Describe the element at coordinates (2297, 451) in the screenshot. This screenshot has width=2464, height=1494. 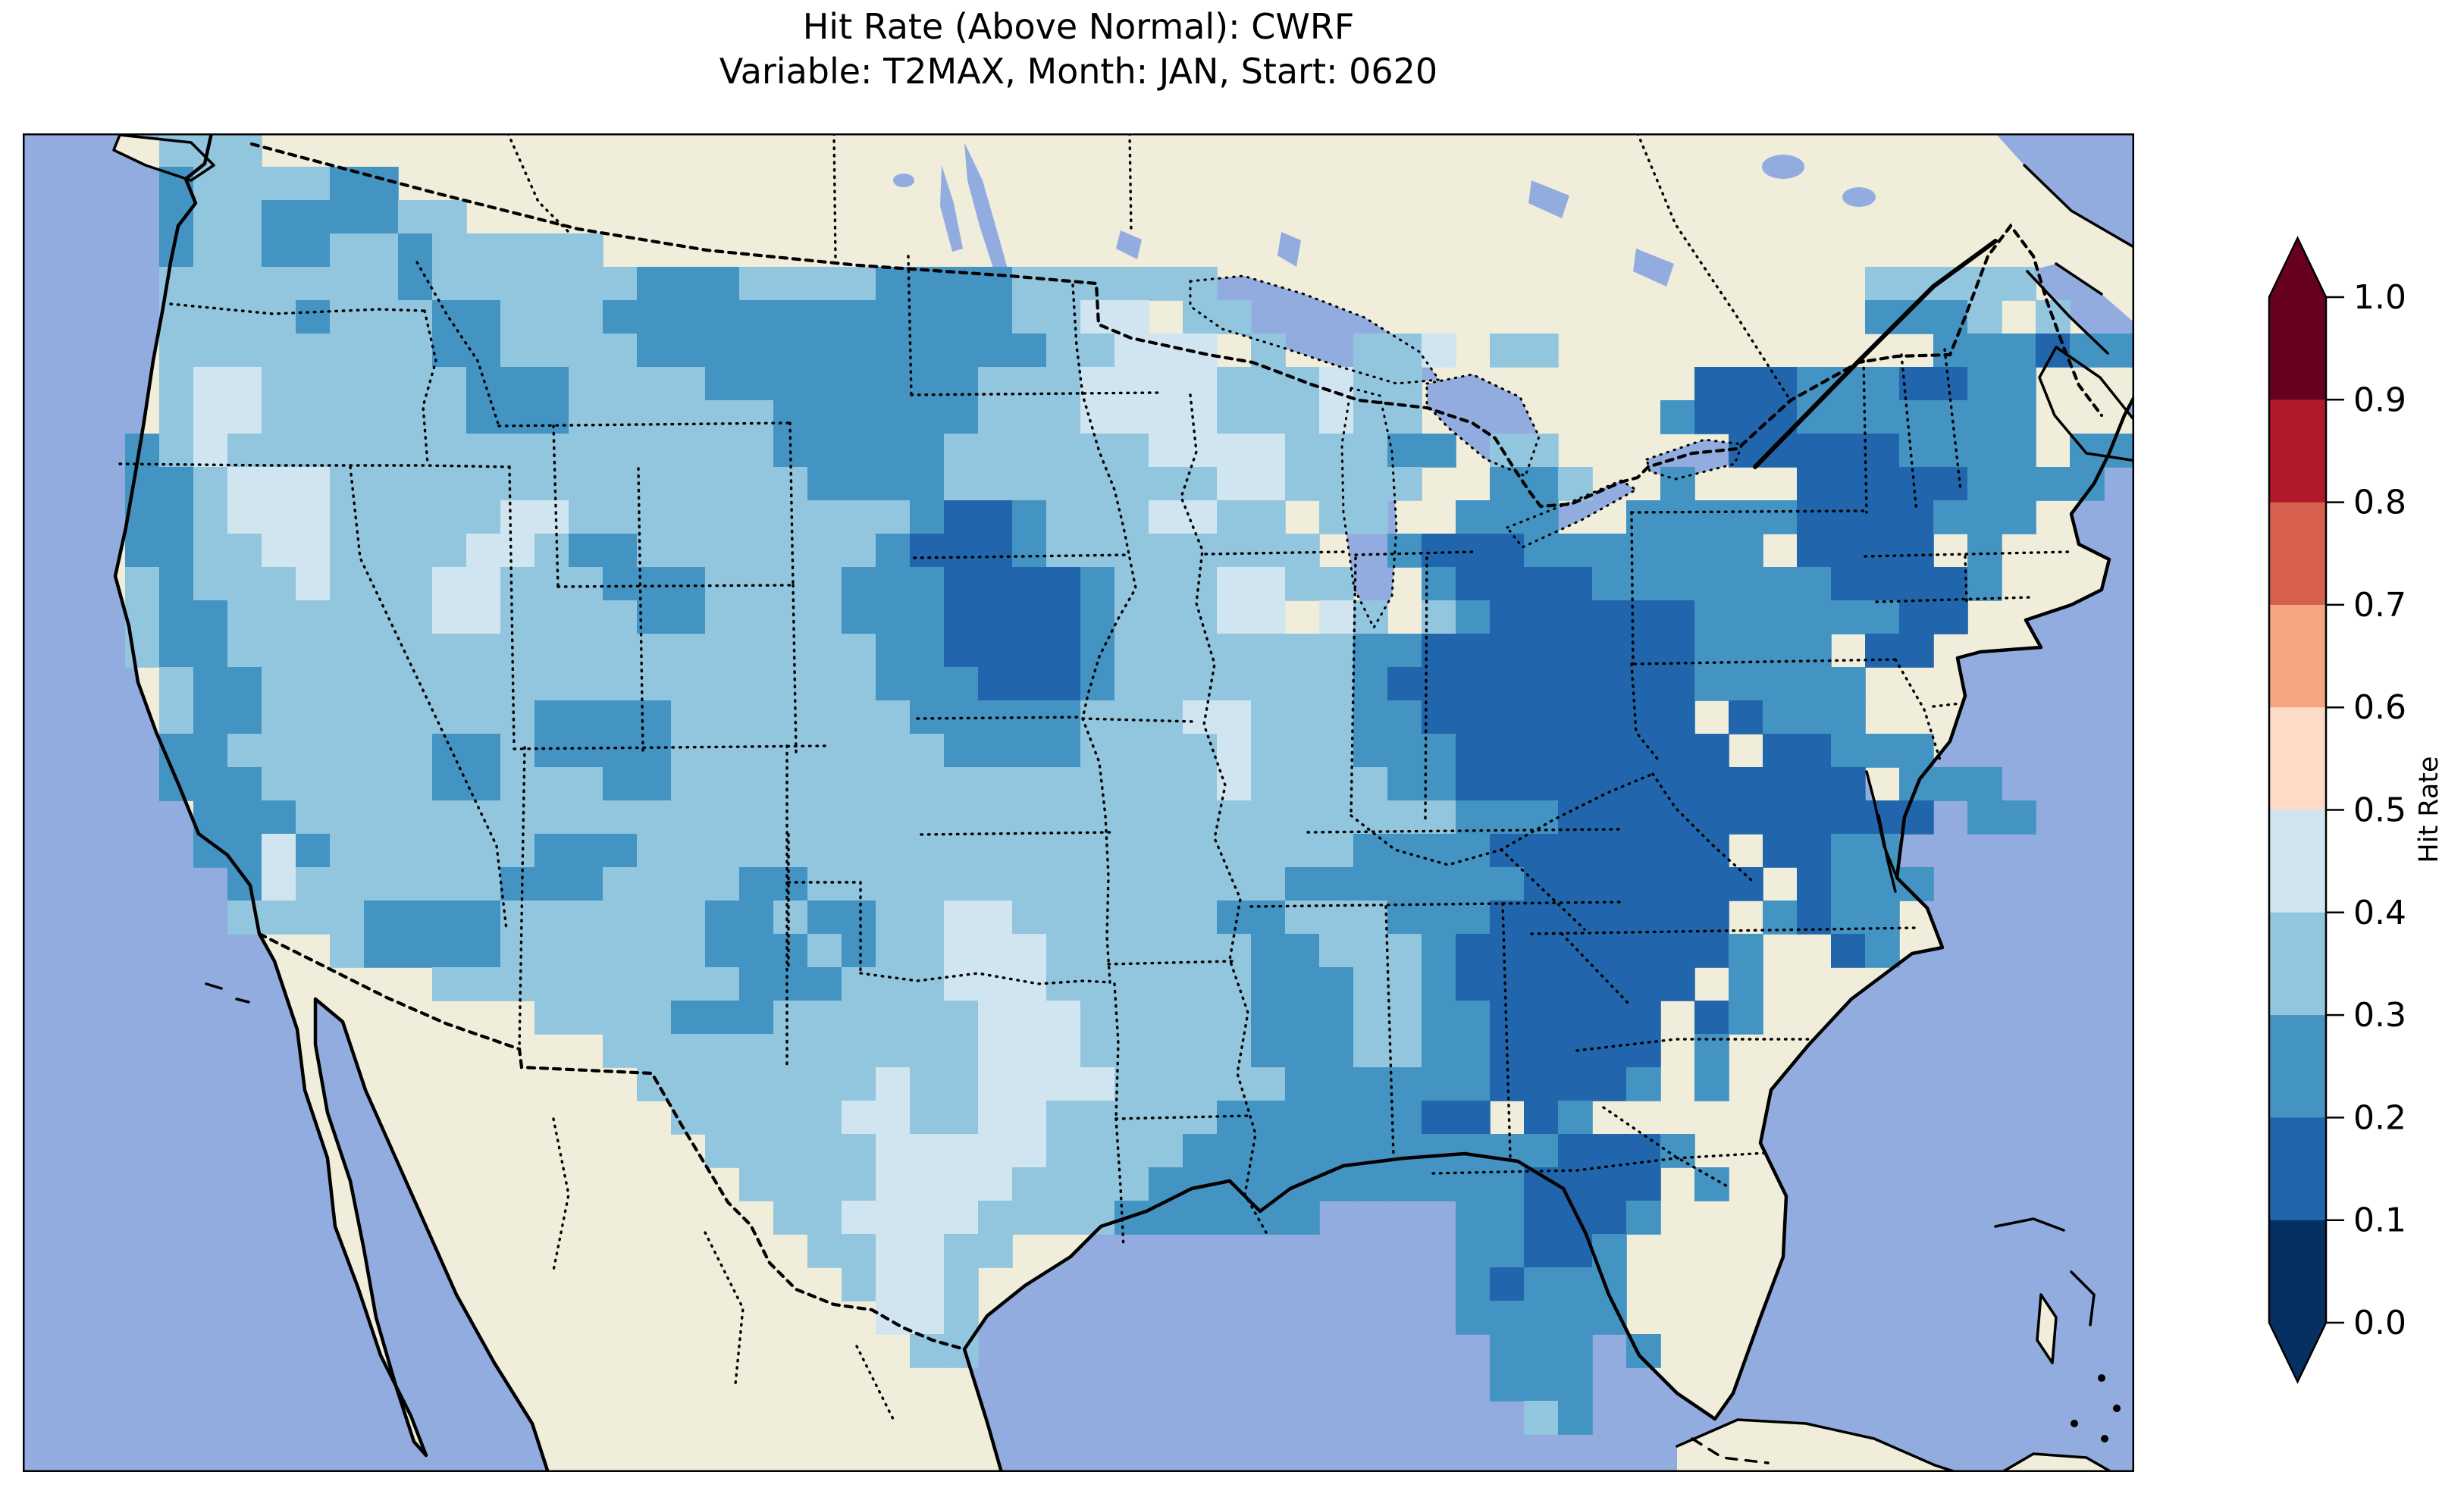
I see `colorbar-bin` at that location.